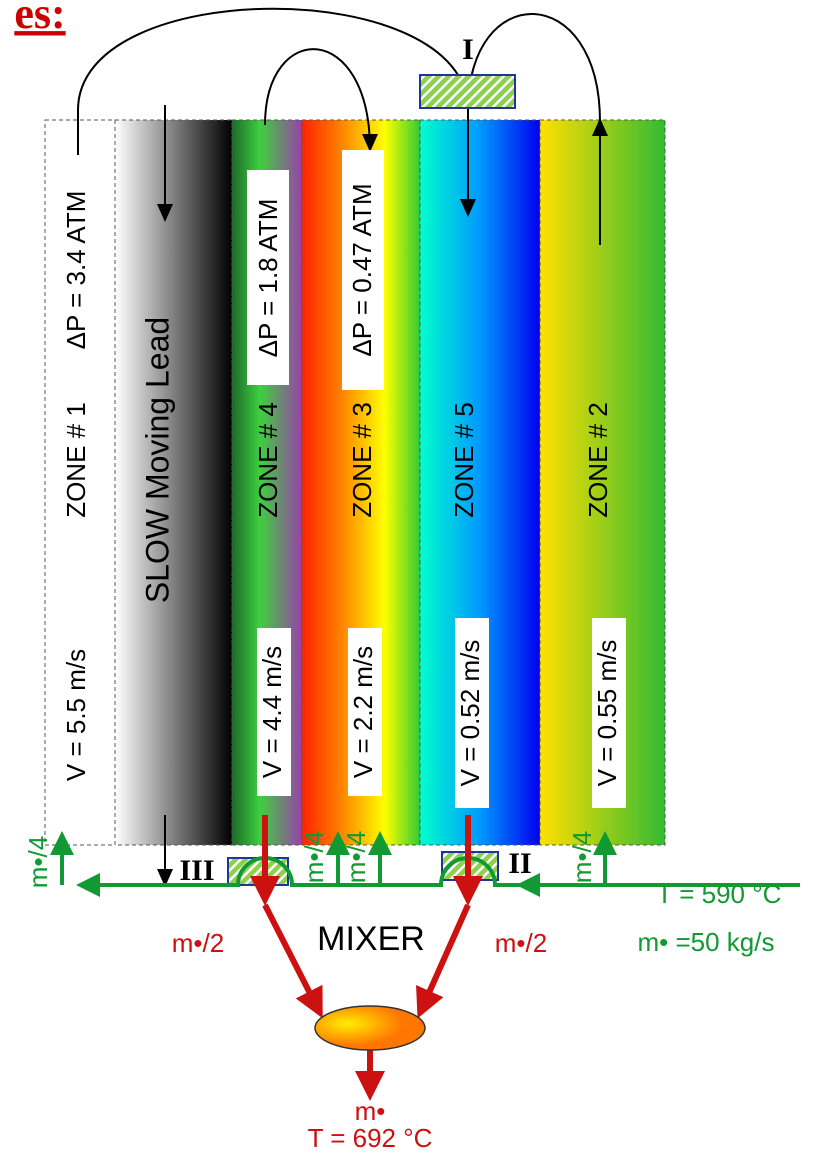  What do you see at coordinates (370, 1111) in the screenshot?
I see `outlet-flow: m•` at bounding box center [370, 1111].